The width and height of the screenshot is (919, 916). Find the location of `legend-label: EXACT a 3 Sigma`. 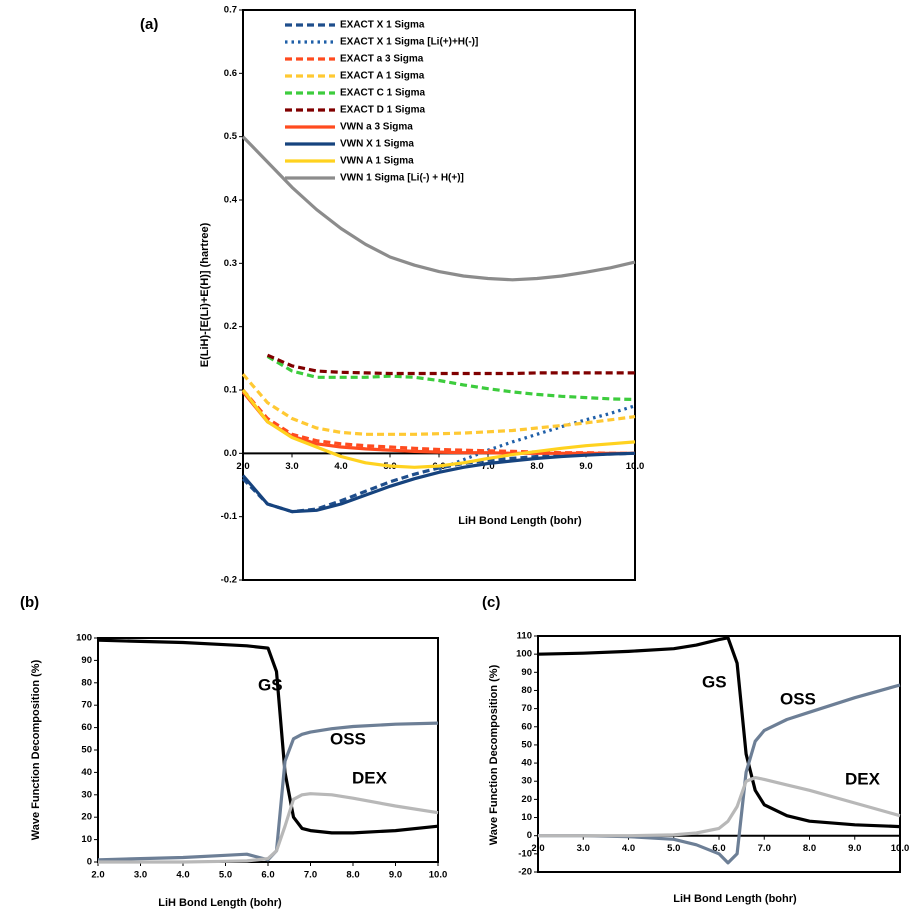

legend-label: EXACT a 3 Sigma is located at coordinates (382, 59).